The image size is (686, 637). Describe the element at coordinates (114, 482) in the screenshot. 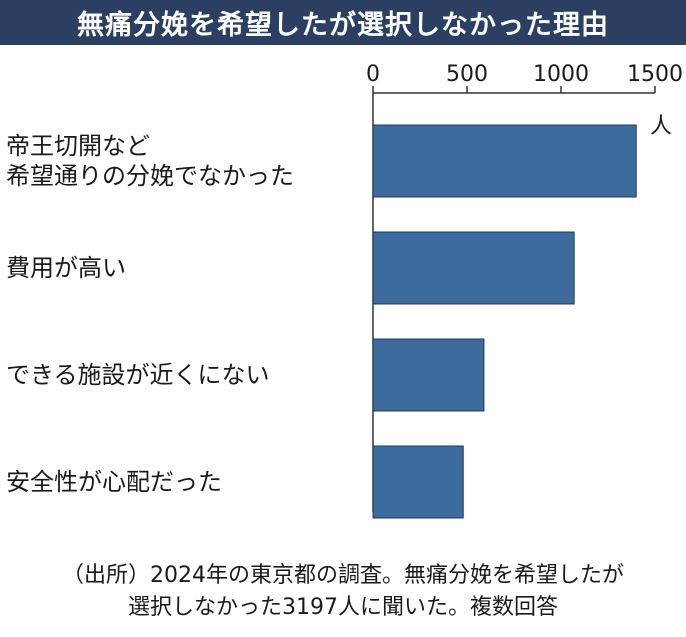

I see `category-label: 安全性が心配だった` at that location.